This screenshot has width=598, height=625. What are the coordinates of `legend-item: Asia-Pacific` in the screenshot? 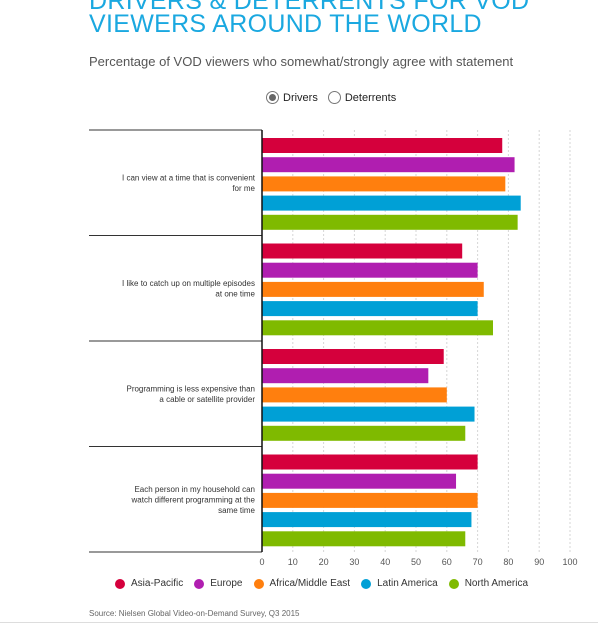 It's located at (149, 583).